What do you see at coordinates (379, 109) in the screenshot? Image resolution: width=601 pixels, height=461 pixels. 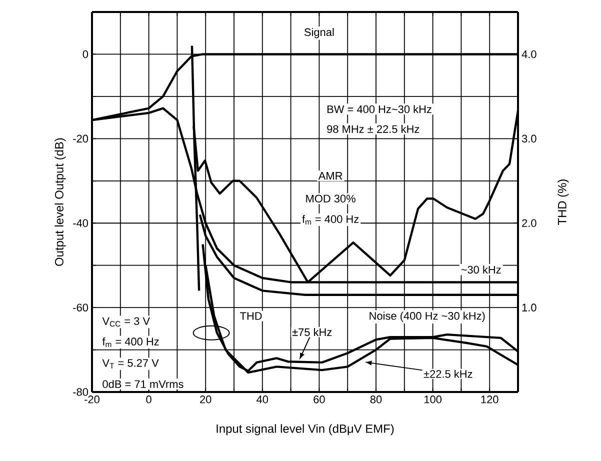 I see `annotation: BW = 400 Hz~30 kHz` at bounding box center [379, 109].